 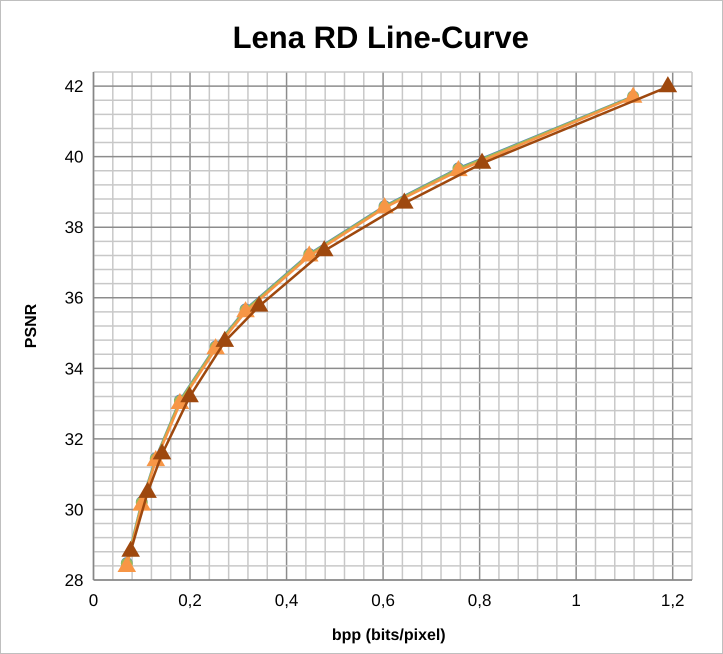 What do you see at coordinates (389, 635) in the screenshot?
I see `x-axis-title: bpp (bits/pixel)` at bounding box center [389, 635].